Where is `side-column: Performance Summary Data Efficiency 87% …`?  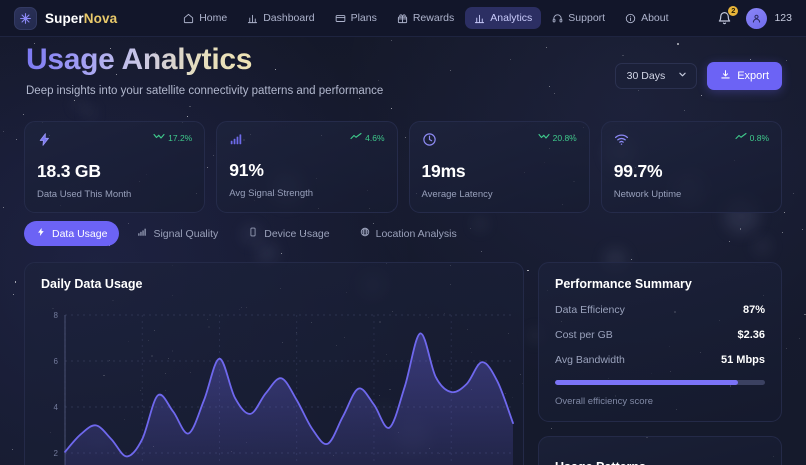
side-column: Performance Summary Data Efficiency 87% … is located at coordinates (660, 363).